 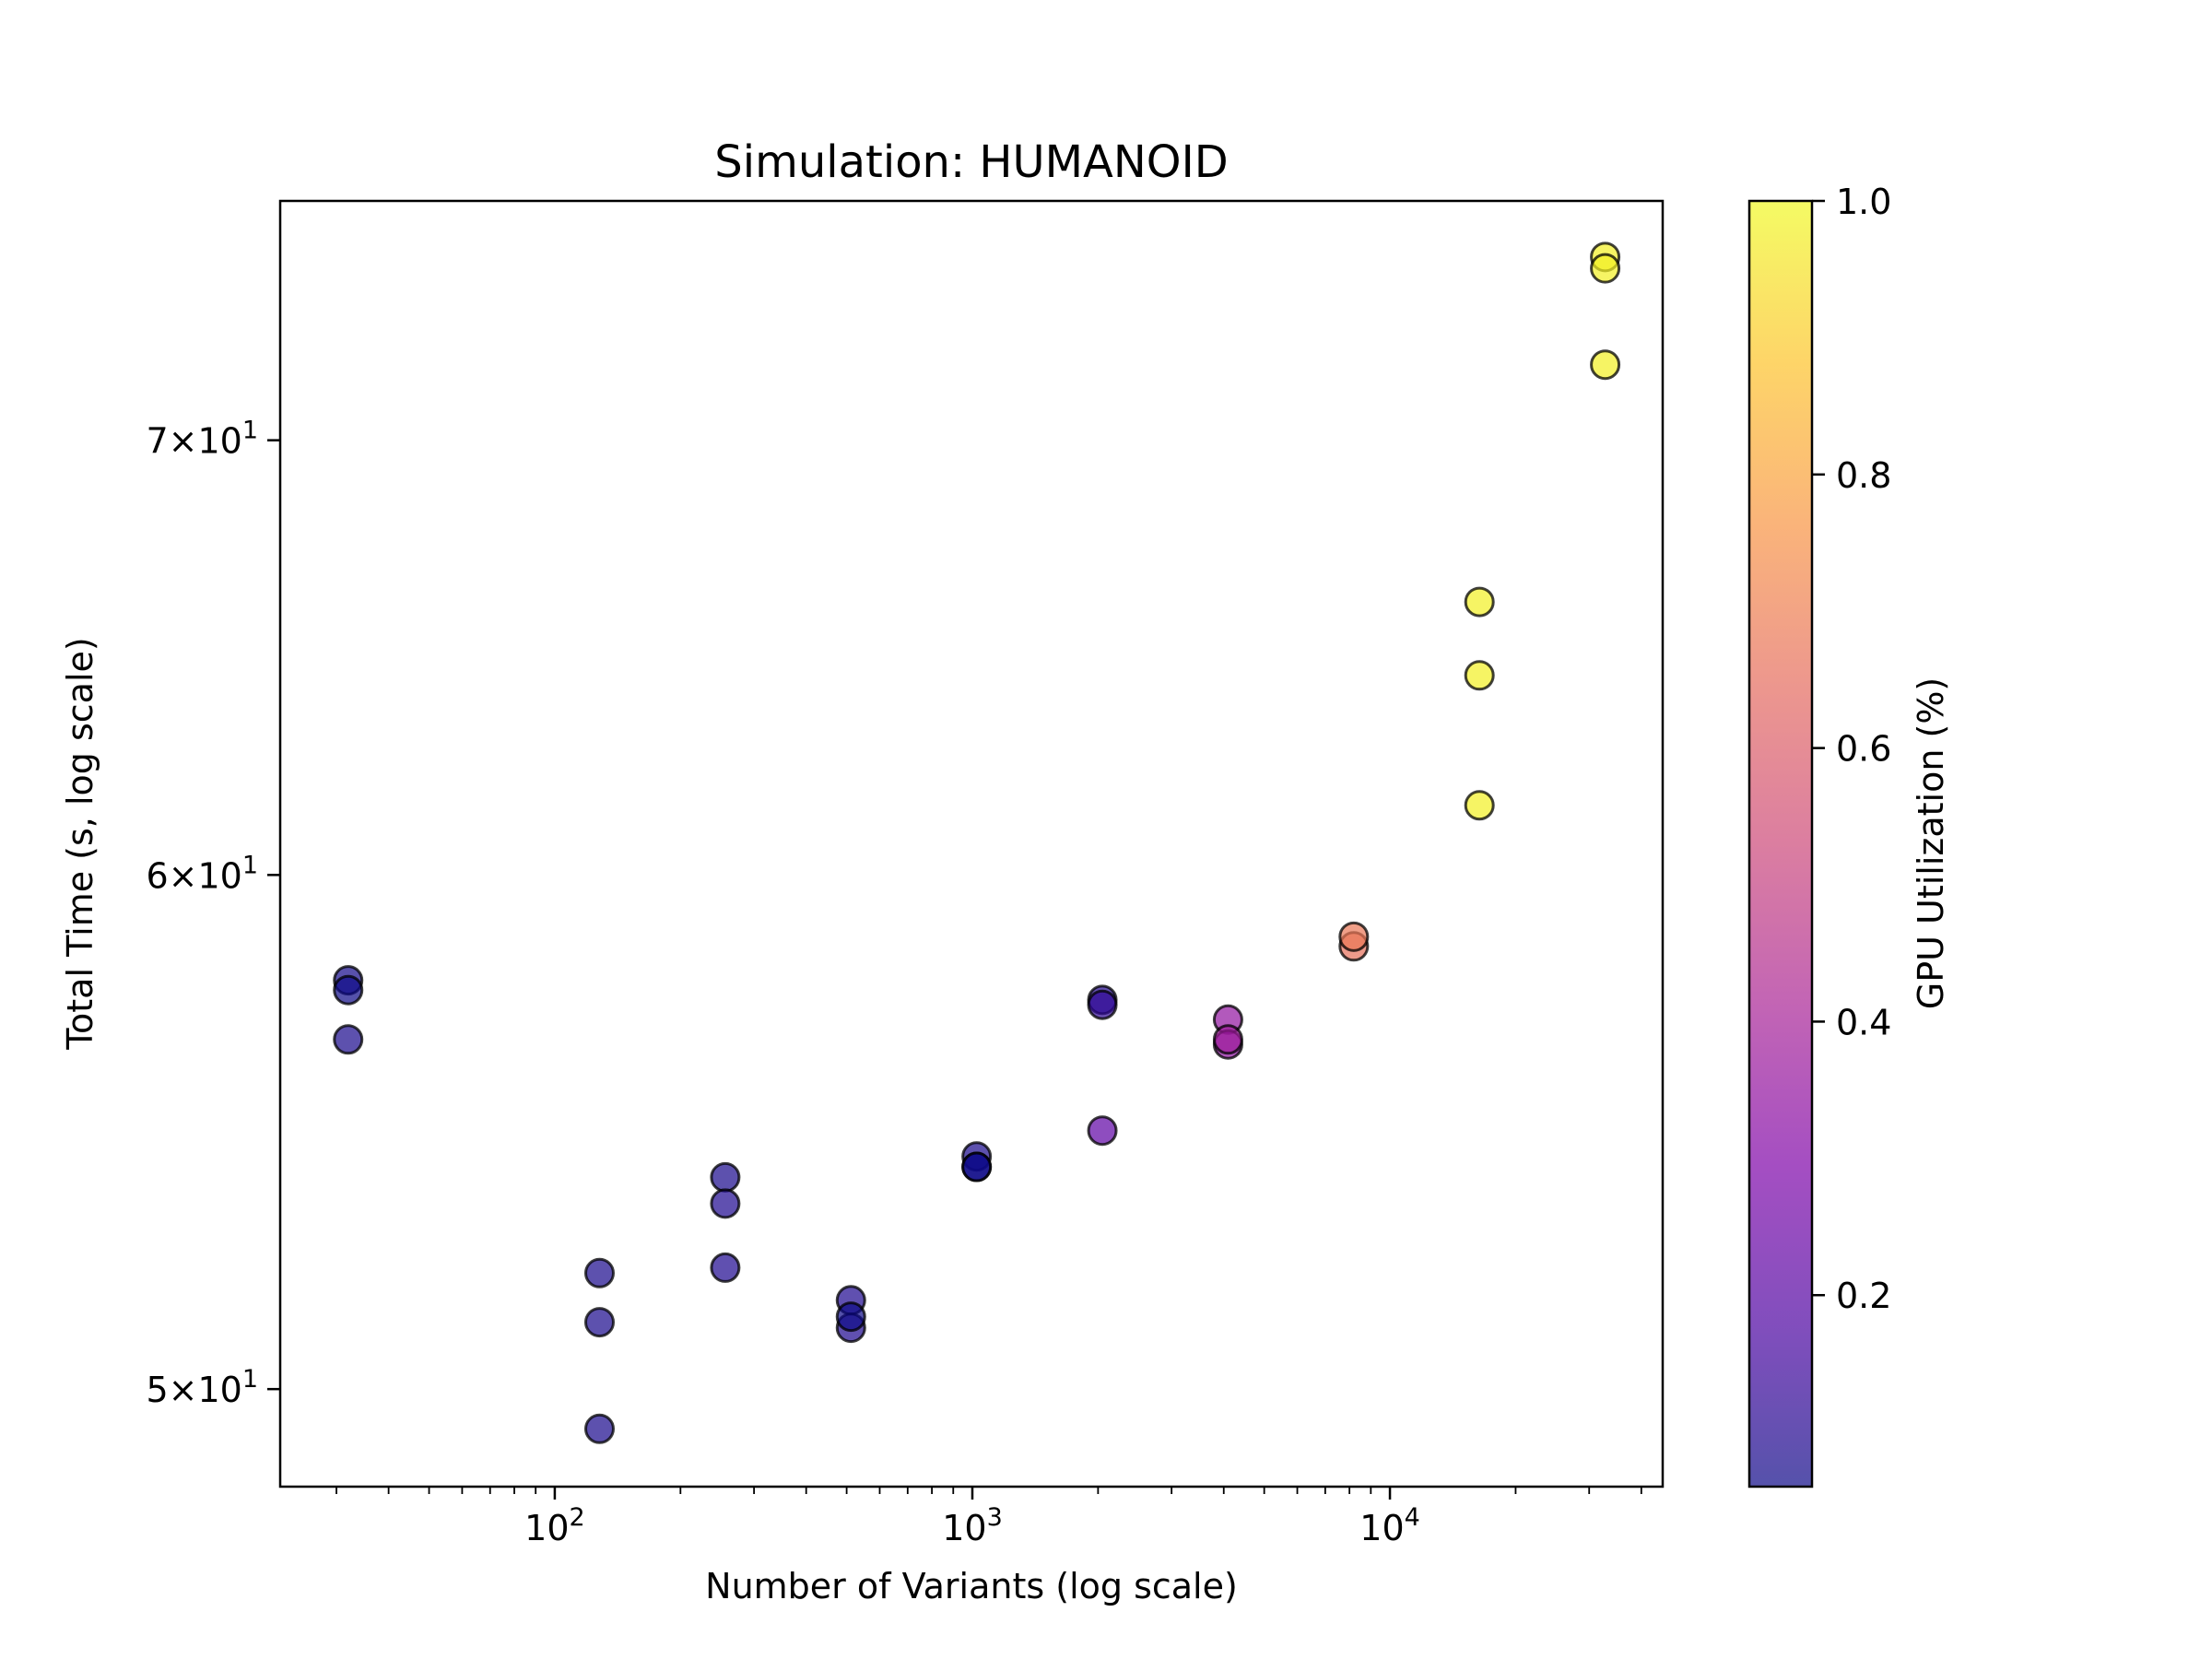 What do you see at coordinates (202, 873) in the screenshot?
I see `y-tick-label: 6×10¹` at bounding box center [202, 873].